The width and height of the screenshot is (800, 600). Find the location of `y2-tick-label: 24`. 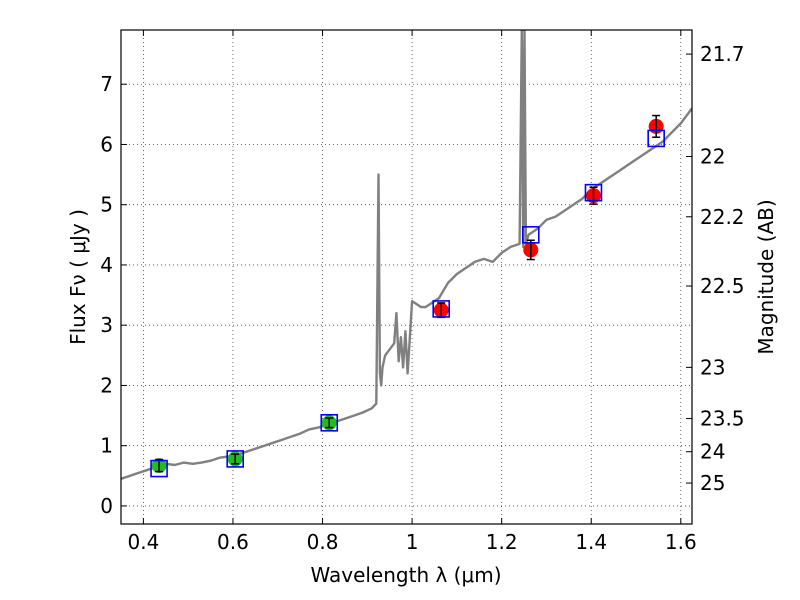

y2-tick-label: 24 is located at coordinates (712, 452).